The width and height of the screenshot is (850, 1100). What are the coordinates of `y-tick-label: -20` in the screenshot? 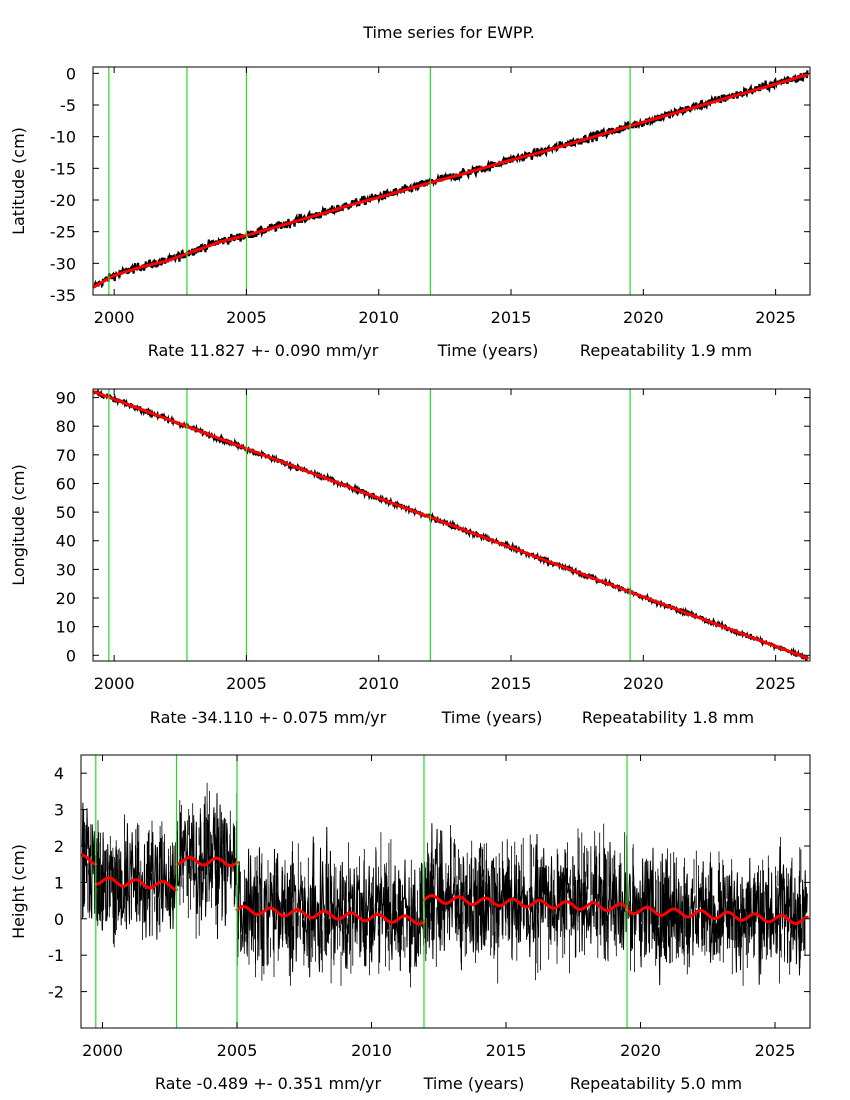 It's located at (63, 200).